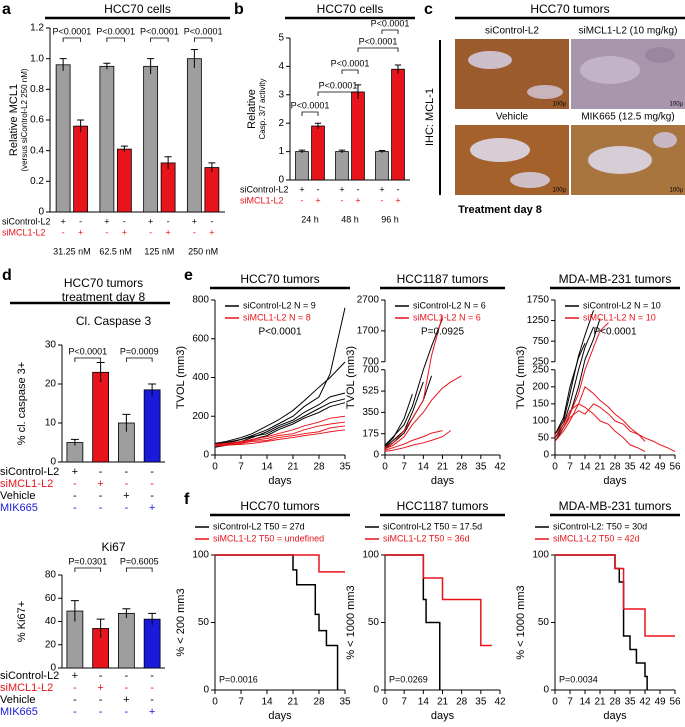  I want to click on x-tick-label: 7, so click(241, 467).